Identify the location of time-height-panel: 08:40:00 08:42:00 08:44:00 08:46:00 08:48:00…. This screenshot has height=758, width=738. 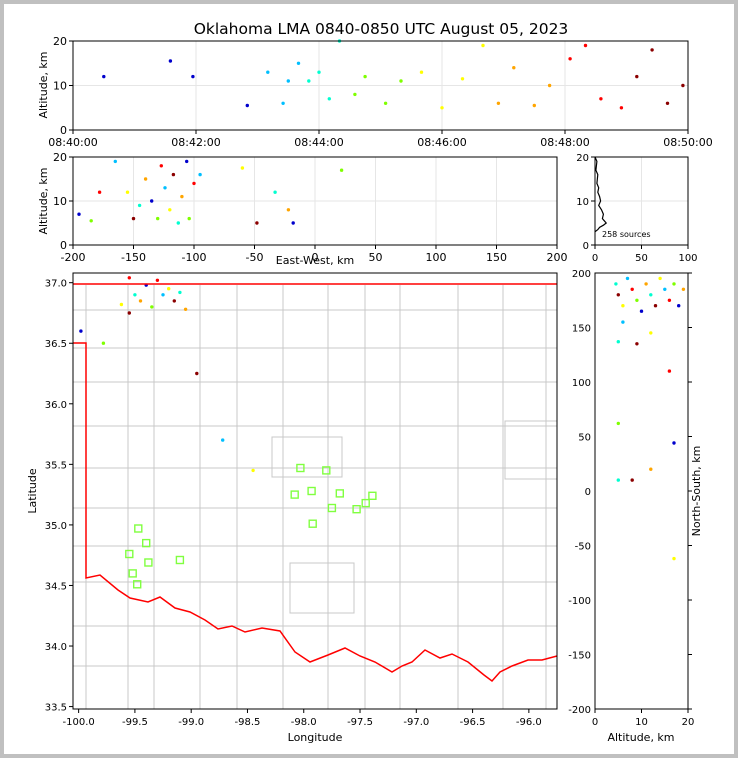
(375, 92).